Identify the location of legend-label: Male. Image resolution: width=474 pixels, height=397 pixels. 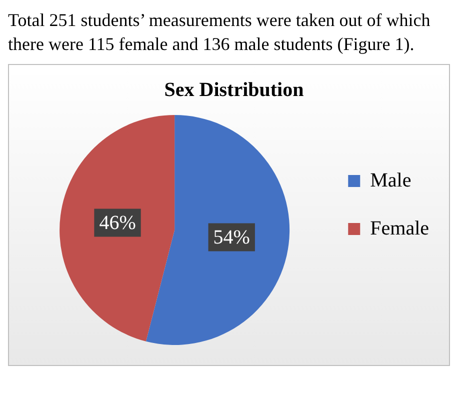
(391, 180).